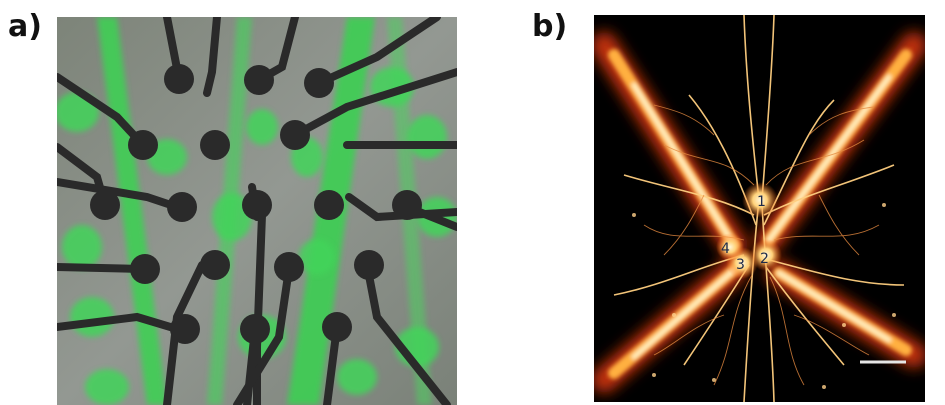  Describe the element at coordinates (740, 265) in the screenshot. I see `neuron-label-3: 3` at that location.